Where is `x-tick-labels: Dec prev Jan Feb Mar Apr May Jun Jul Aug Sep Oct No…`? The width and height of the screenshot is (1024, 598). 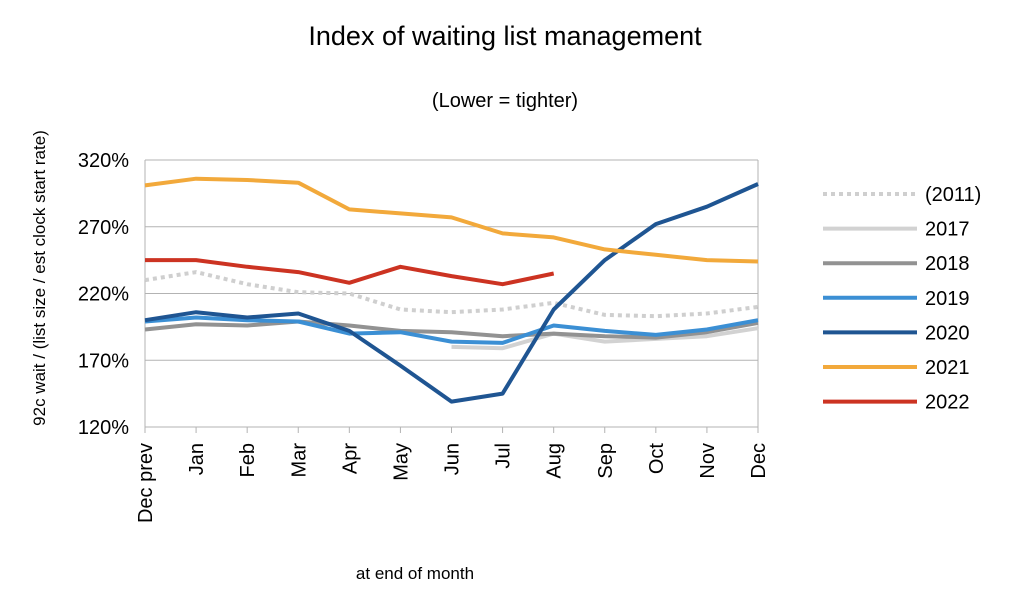
x-tick-labels: Dec prev Jan Feb Mar Apr May Jun Jul Aug Sep Oct No… is located at coordinates (452, 483).